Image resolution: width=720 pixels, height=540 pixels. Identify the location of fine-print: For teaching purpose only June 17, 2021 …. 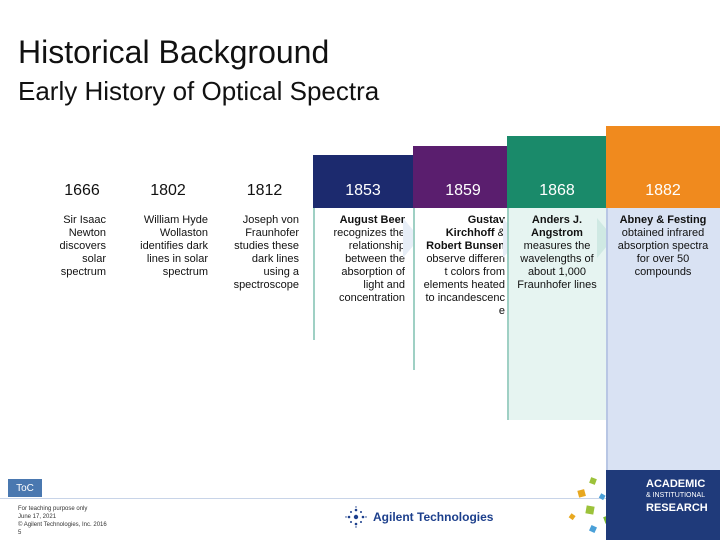
(62, 521).